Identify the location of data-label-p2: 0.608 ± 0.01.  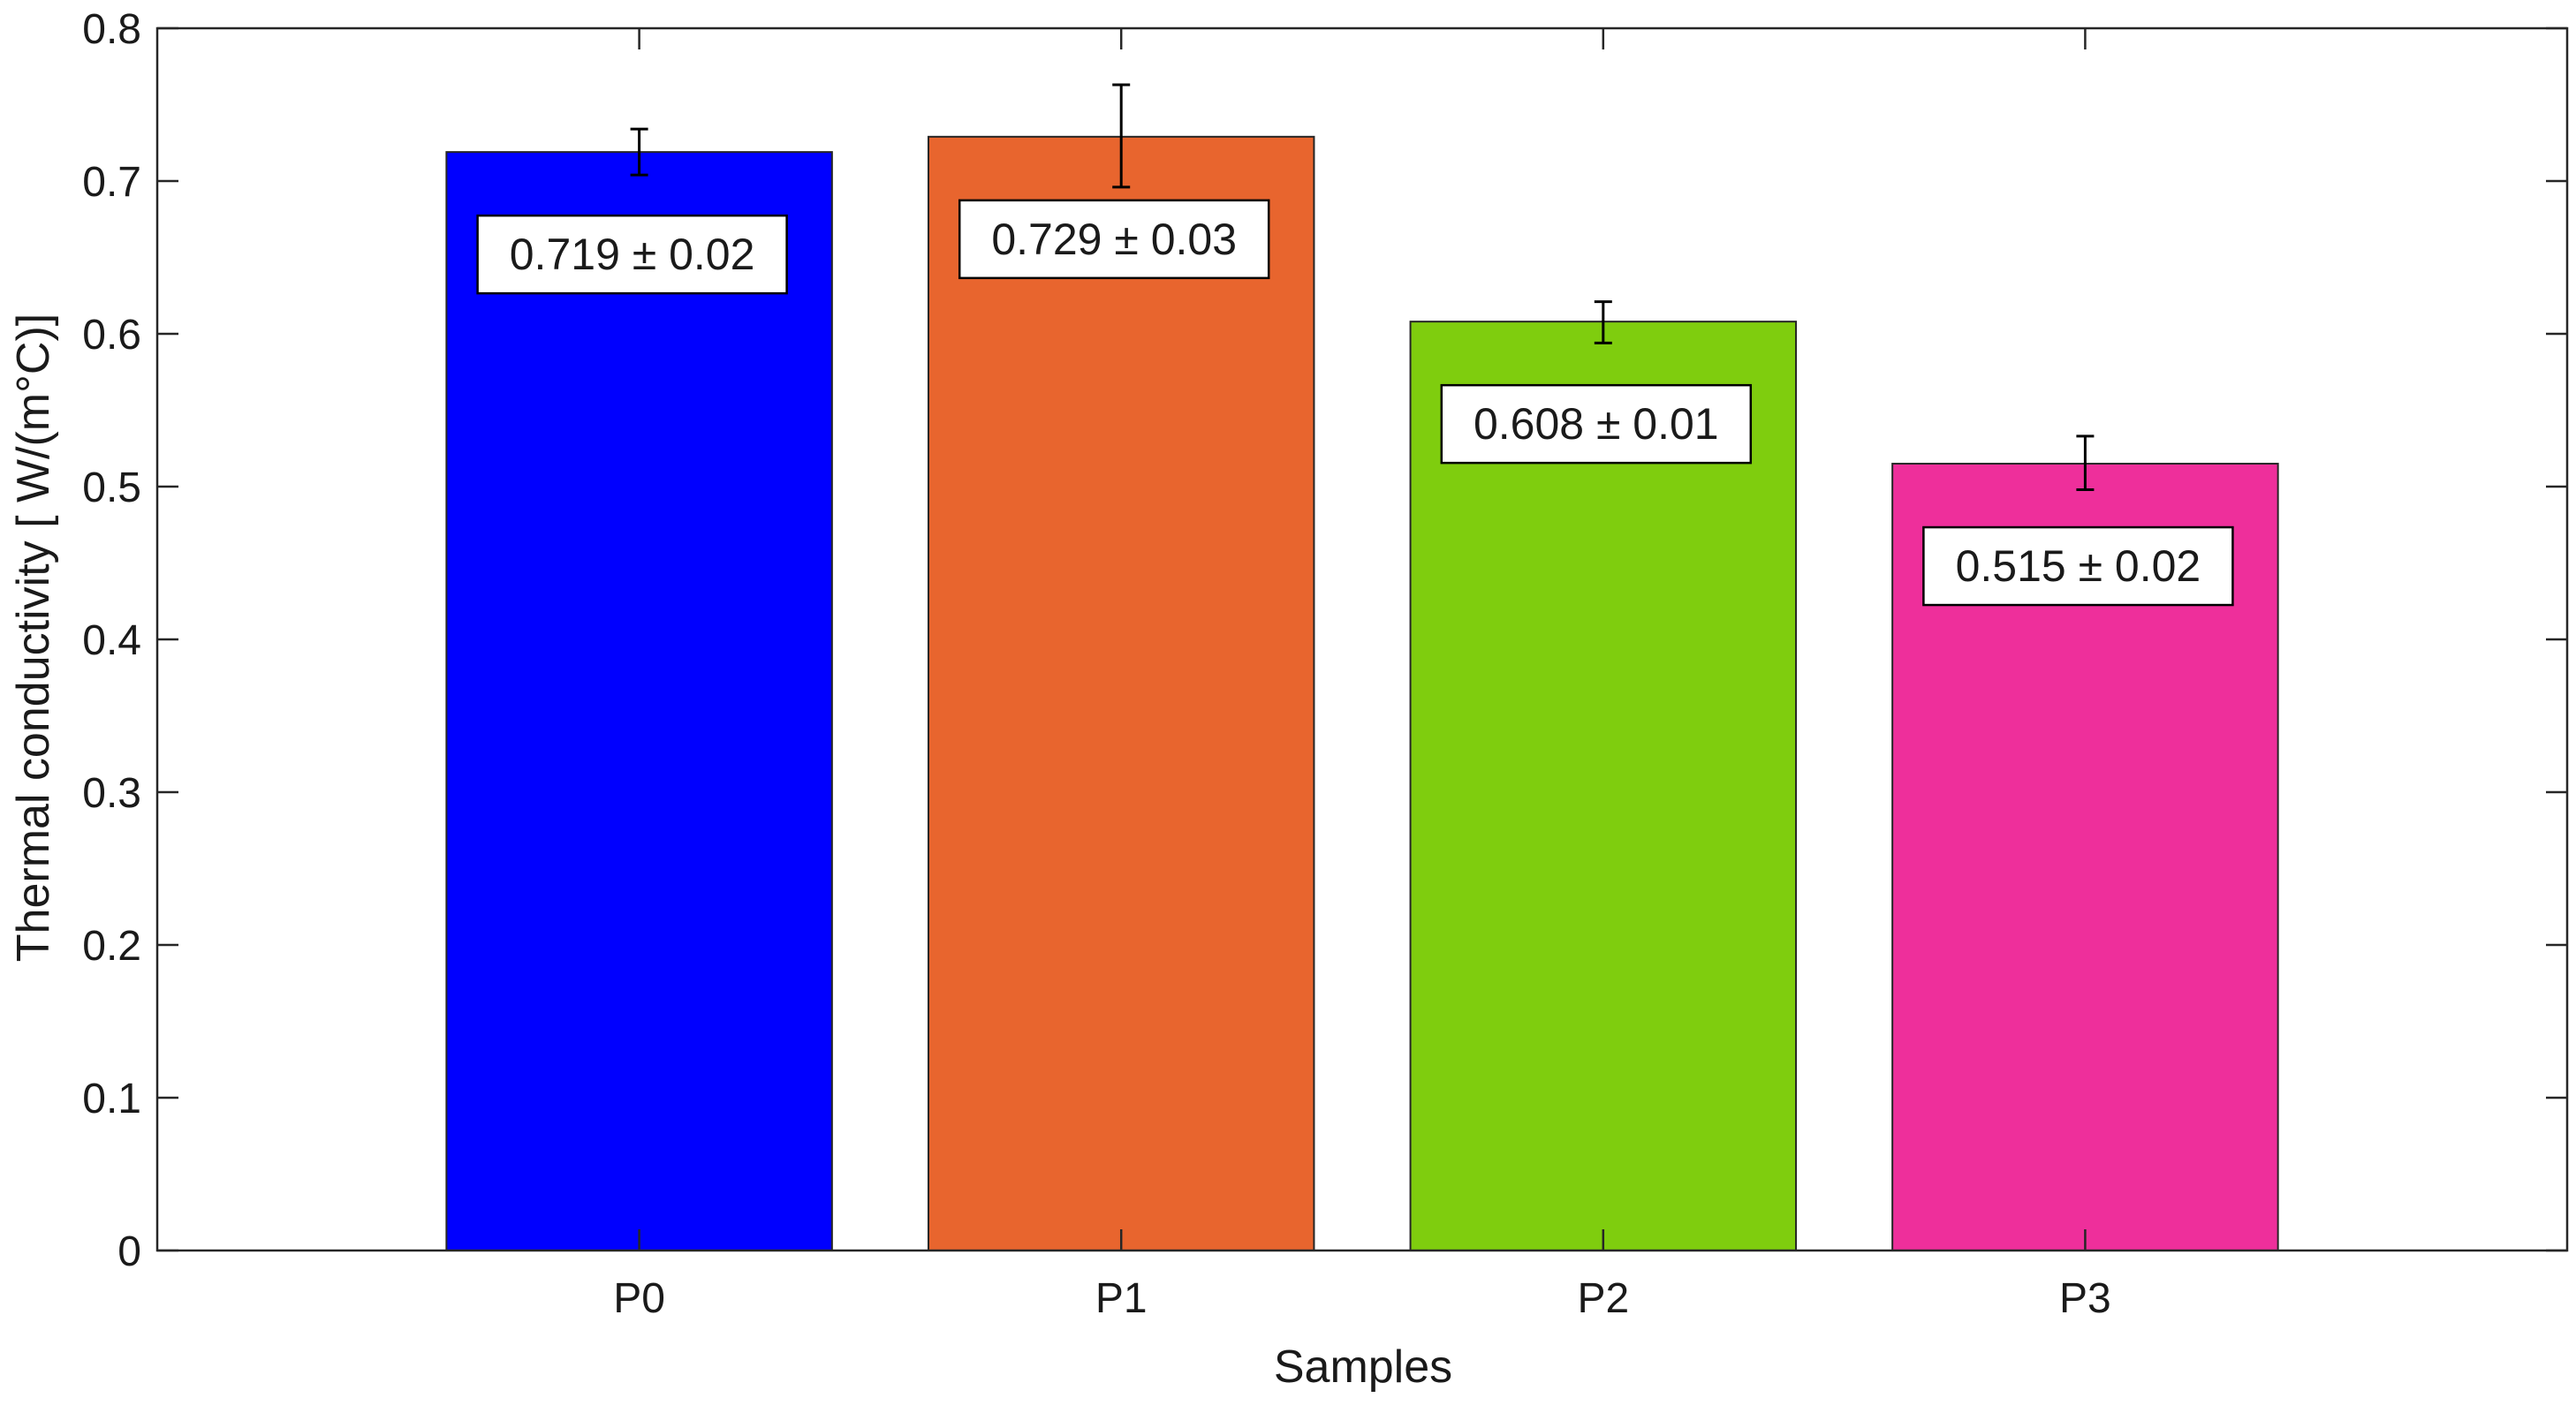
(1596, 424).